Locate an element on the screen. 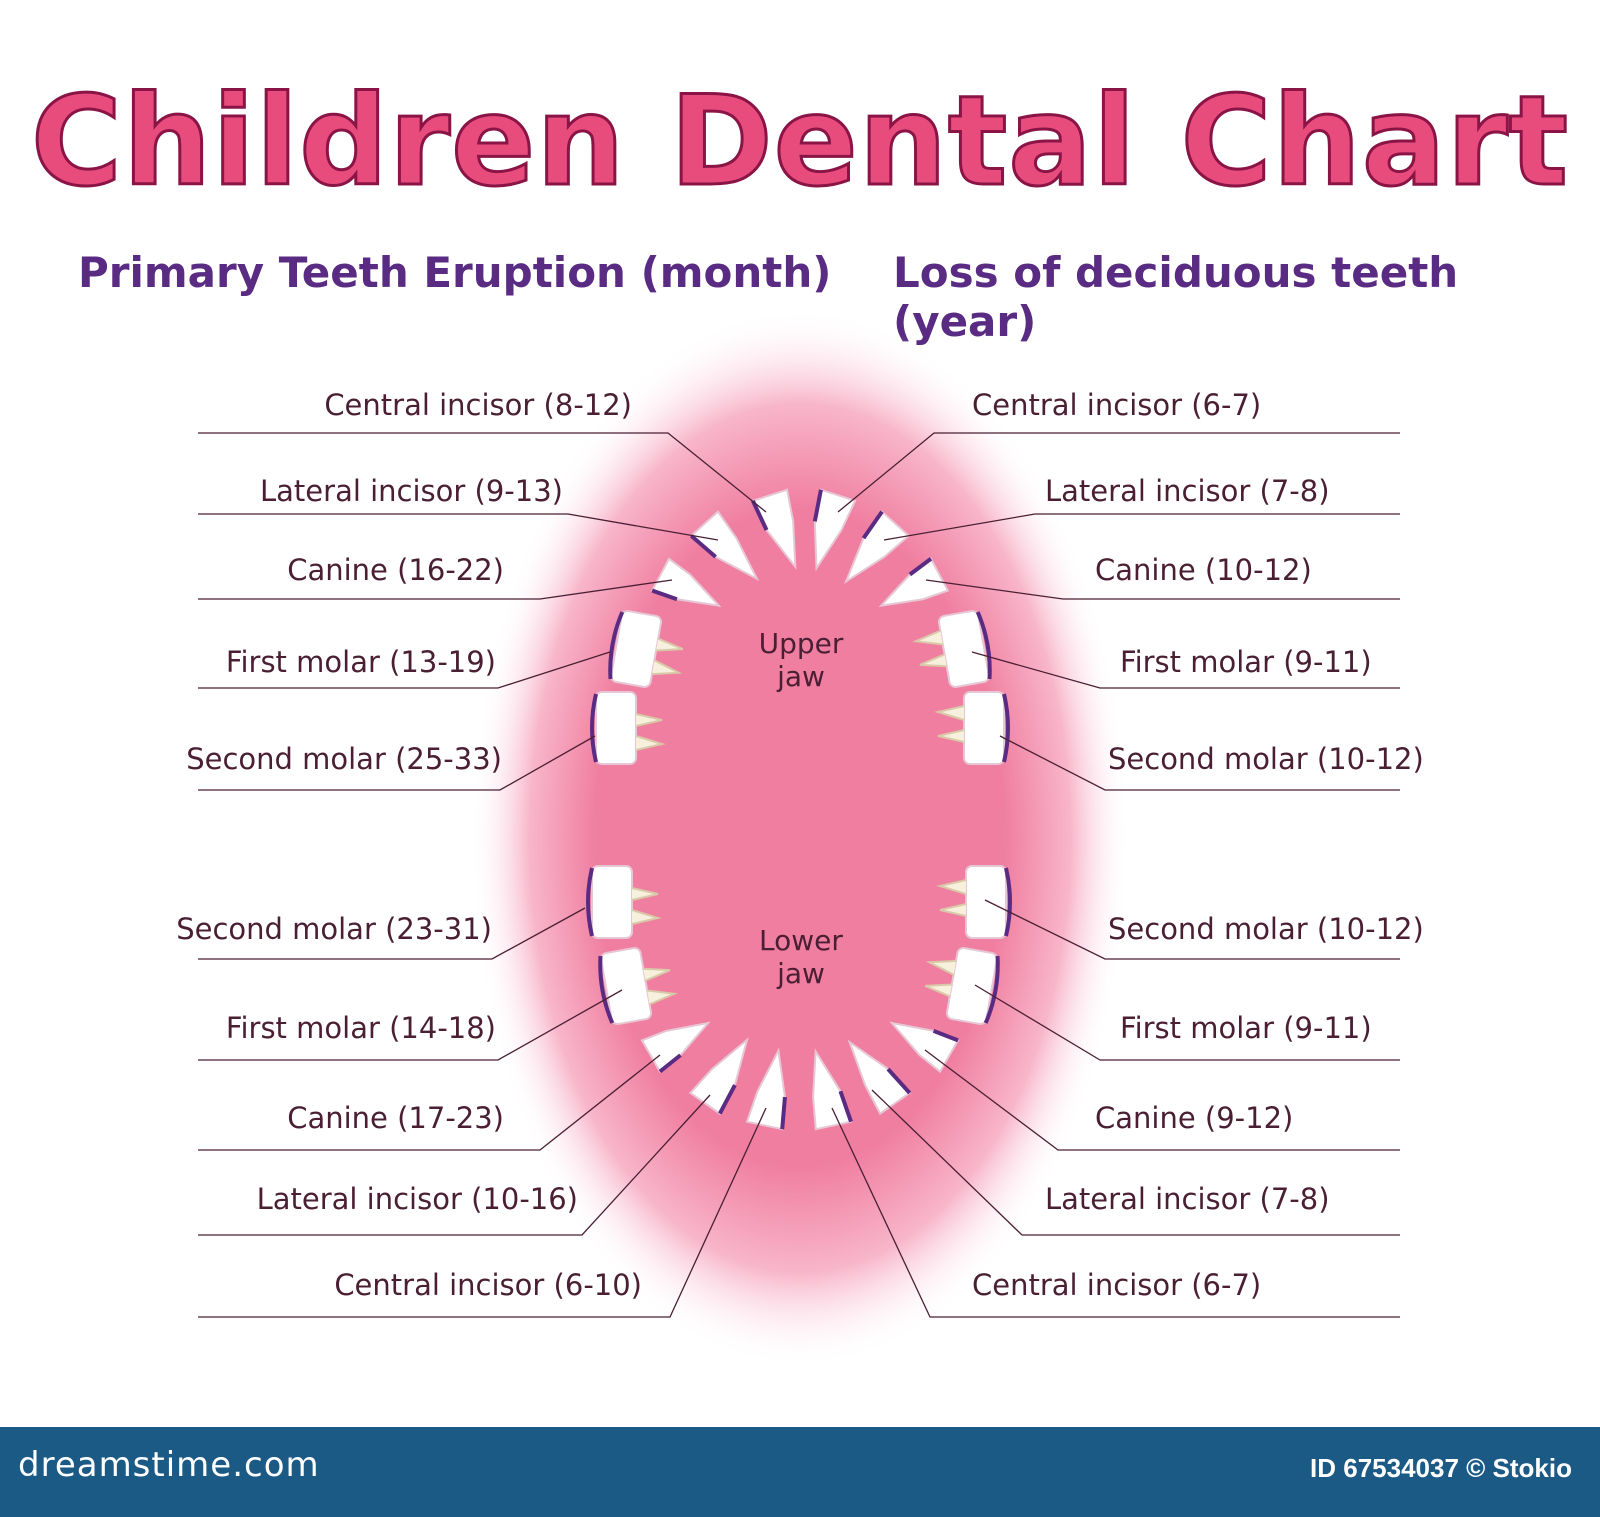 This screenshot has width=1600, height=1517. tooth-upper-left-canine is located at coordinates (686, 582).